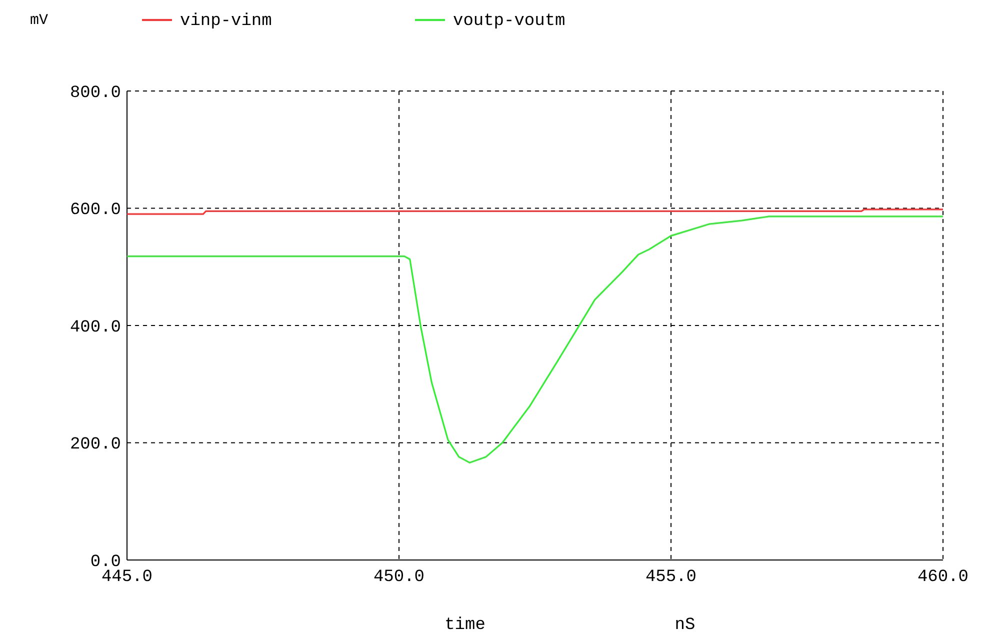 The height and width of the screenshot is (639, 988). I want to click on y-tick-label: 800.0, so click(95, 93).